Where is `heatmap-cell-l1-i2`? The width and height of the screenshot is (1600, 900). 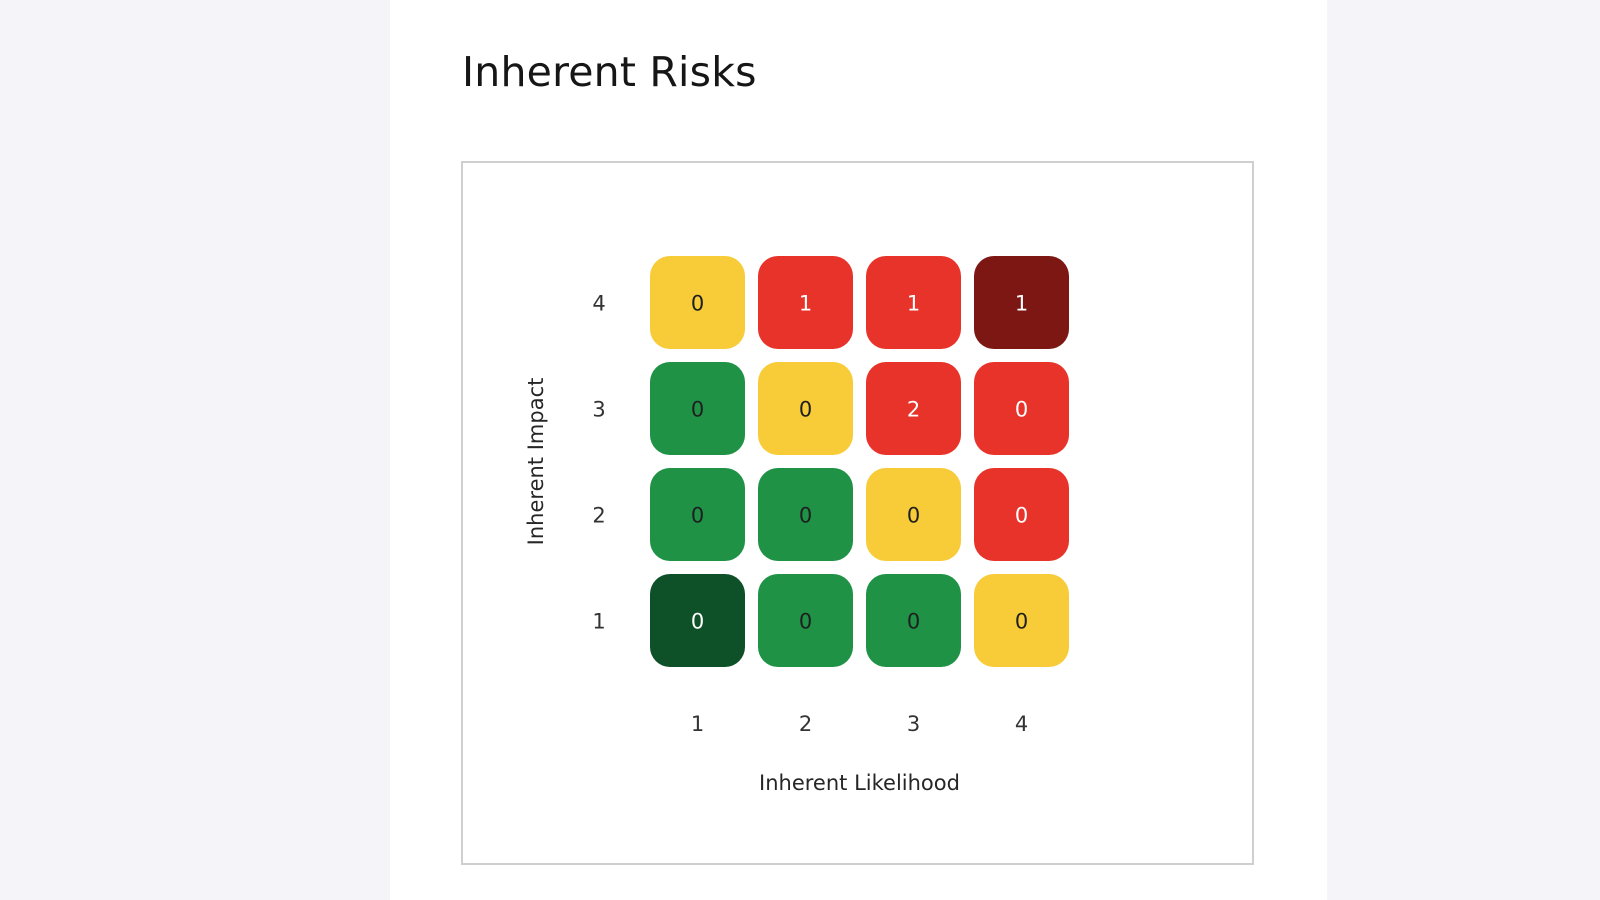 heatmap-cell-l1-i2 is located at coordinates (697, 514).